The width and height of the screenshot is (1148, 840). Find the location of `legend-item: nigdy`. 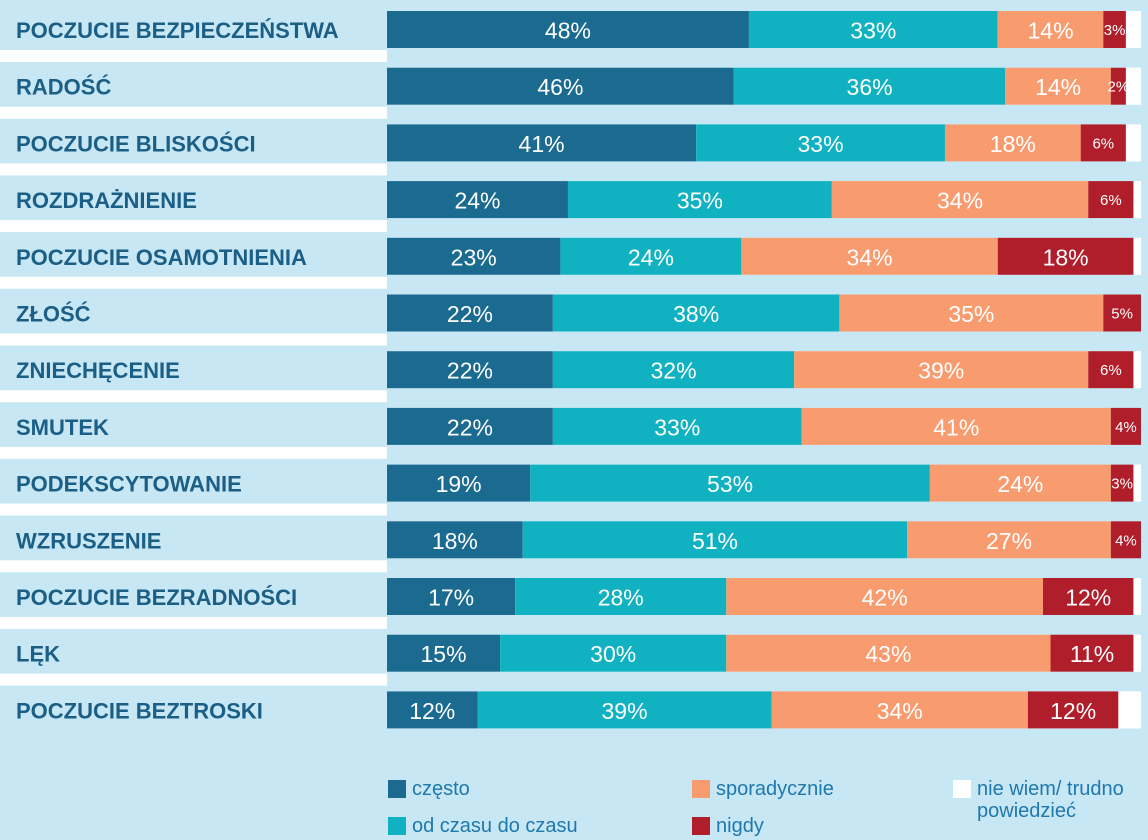

legend-item: nigdy is located at coordinates (728, 826).